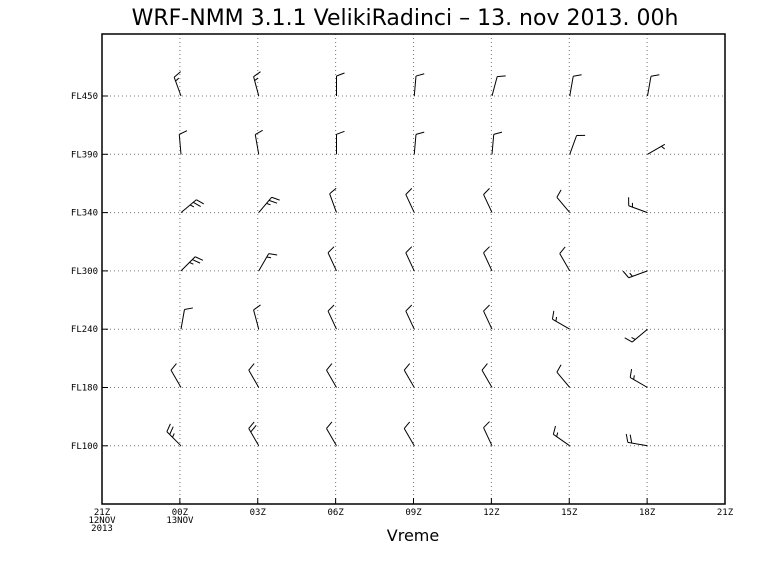 This screenshot has height=570, width=760. Describe the element at coordinates (102, 529) in the screenshot. I see `x-tick-sublabel: 2013` at that location.